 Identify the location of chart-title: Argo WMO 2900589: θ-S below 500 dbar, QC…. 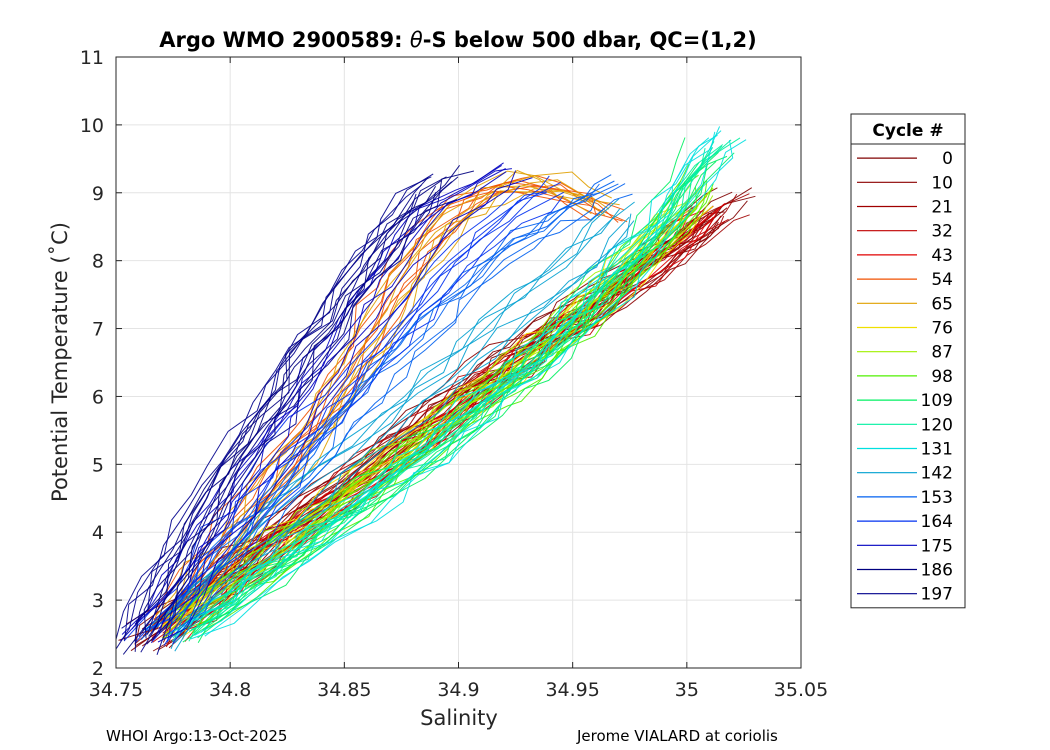
(457, 40).